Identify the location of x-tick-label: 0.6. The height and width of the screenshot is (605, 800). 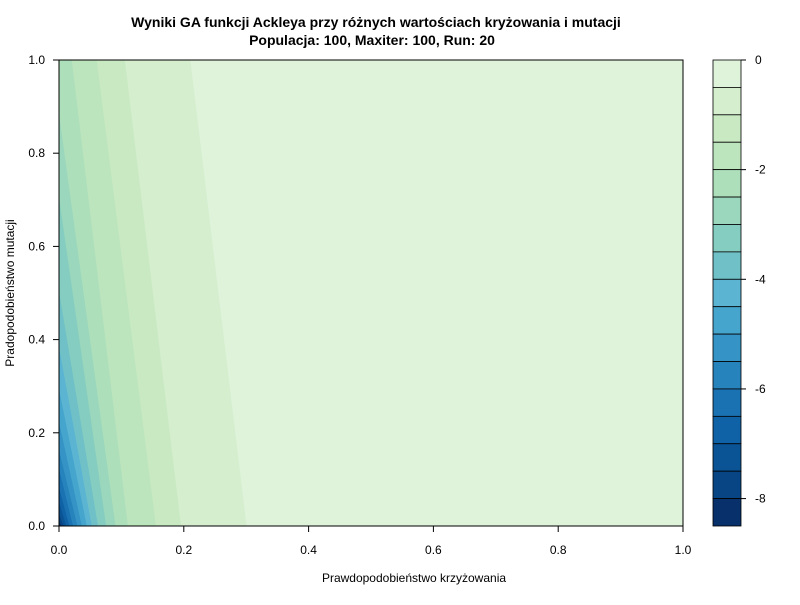
(433, 550).